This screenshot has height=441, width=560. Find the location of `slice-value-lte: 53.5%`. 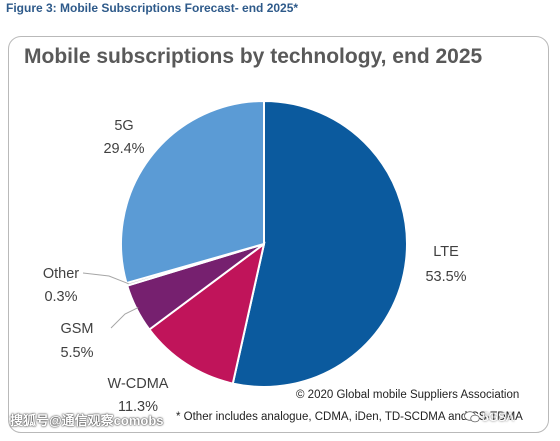

slice-value-lte: 53.5% is located at coordinates (445, 277).